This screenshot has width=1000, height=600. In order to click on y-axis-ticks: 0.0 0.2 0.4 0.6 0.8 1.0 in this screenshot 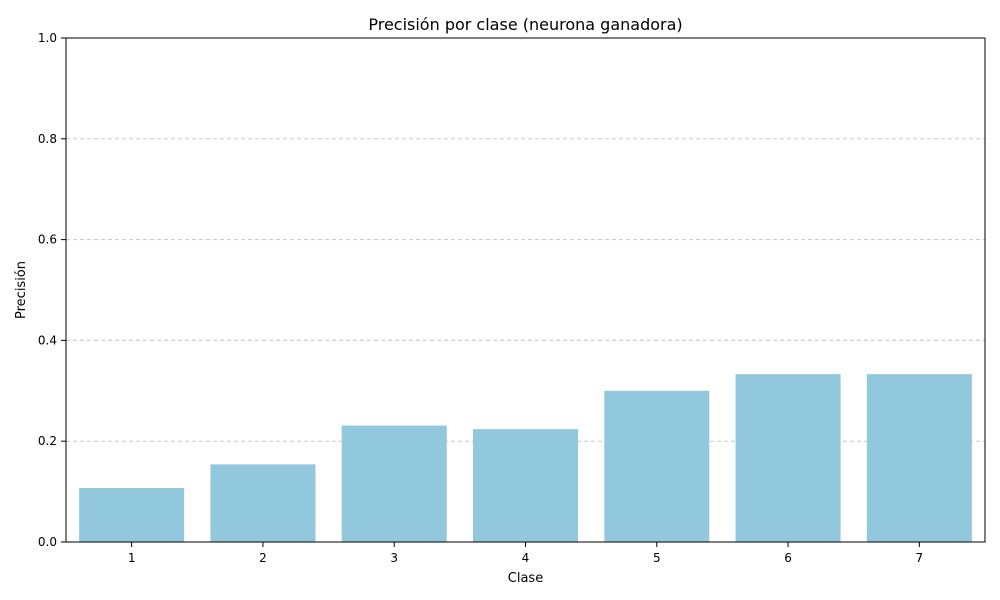, I will do `click(52, 290)`.